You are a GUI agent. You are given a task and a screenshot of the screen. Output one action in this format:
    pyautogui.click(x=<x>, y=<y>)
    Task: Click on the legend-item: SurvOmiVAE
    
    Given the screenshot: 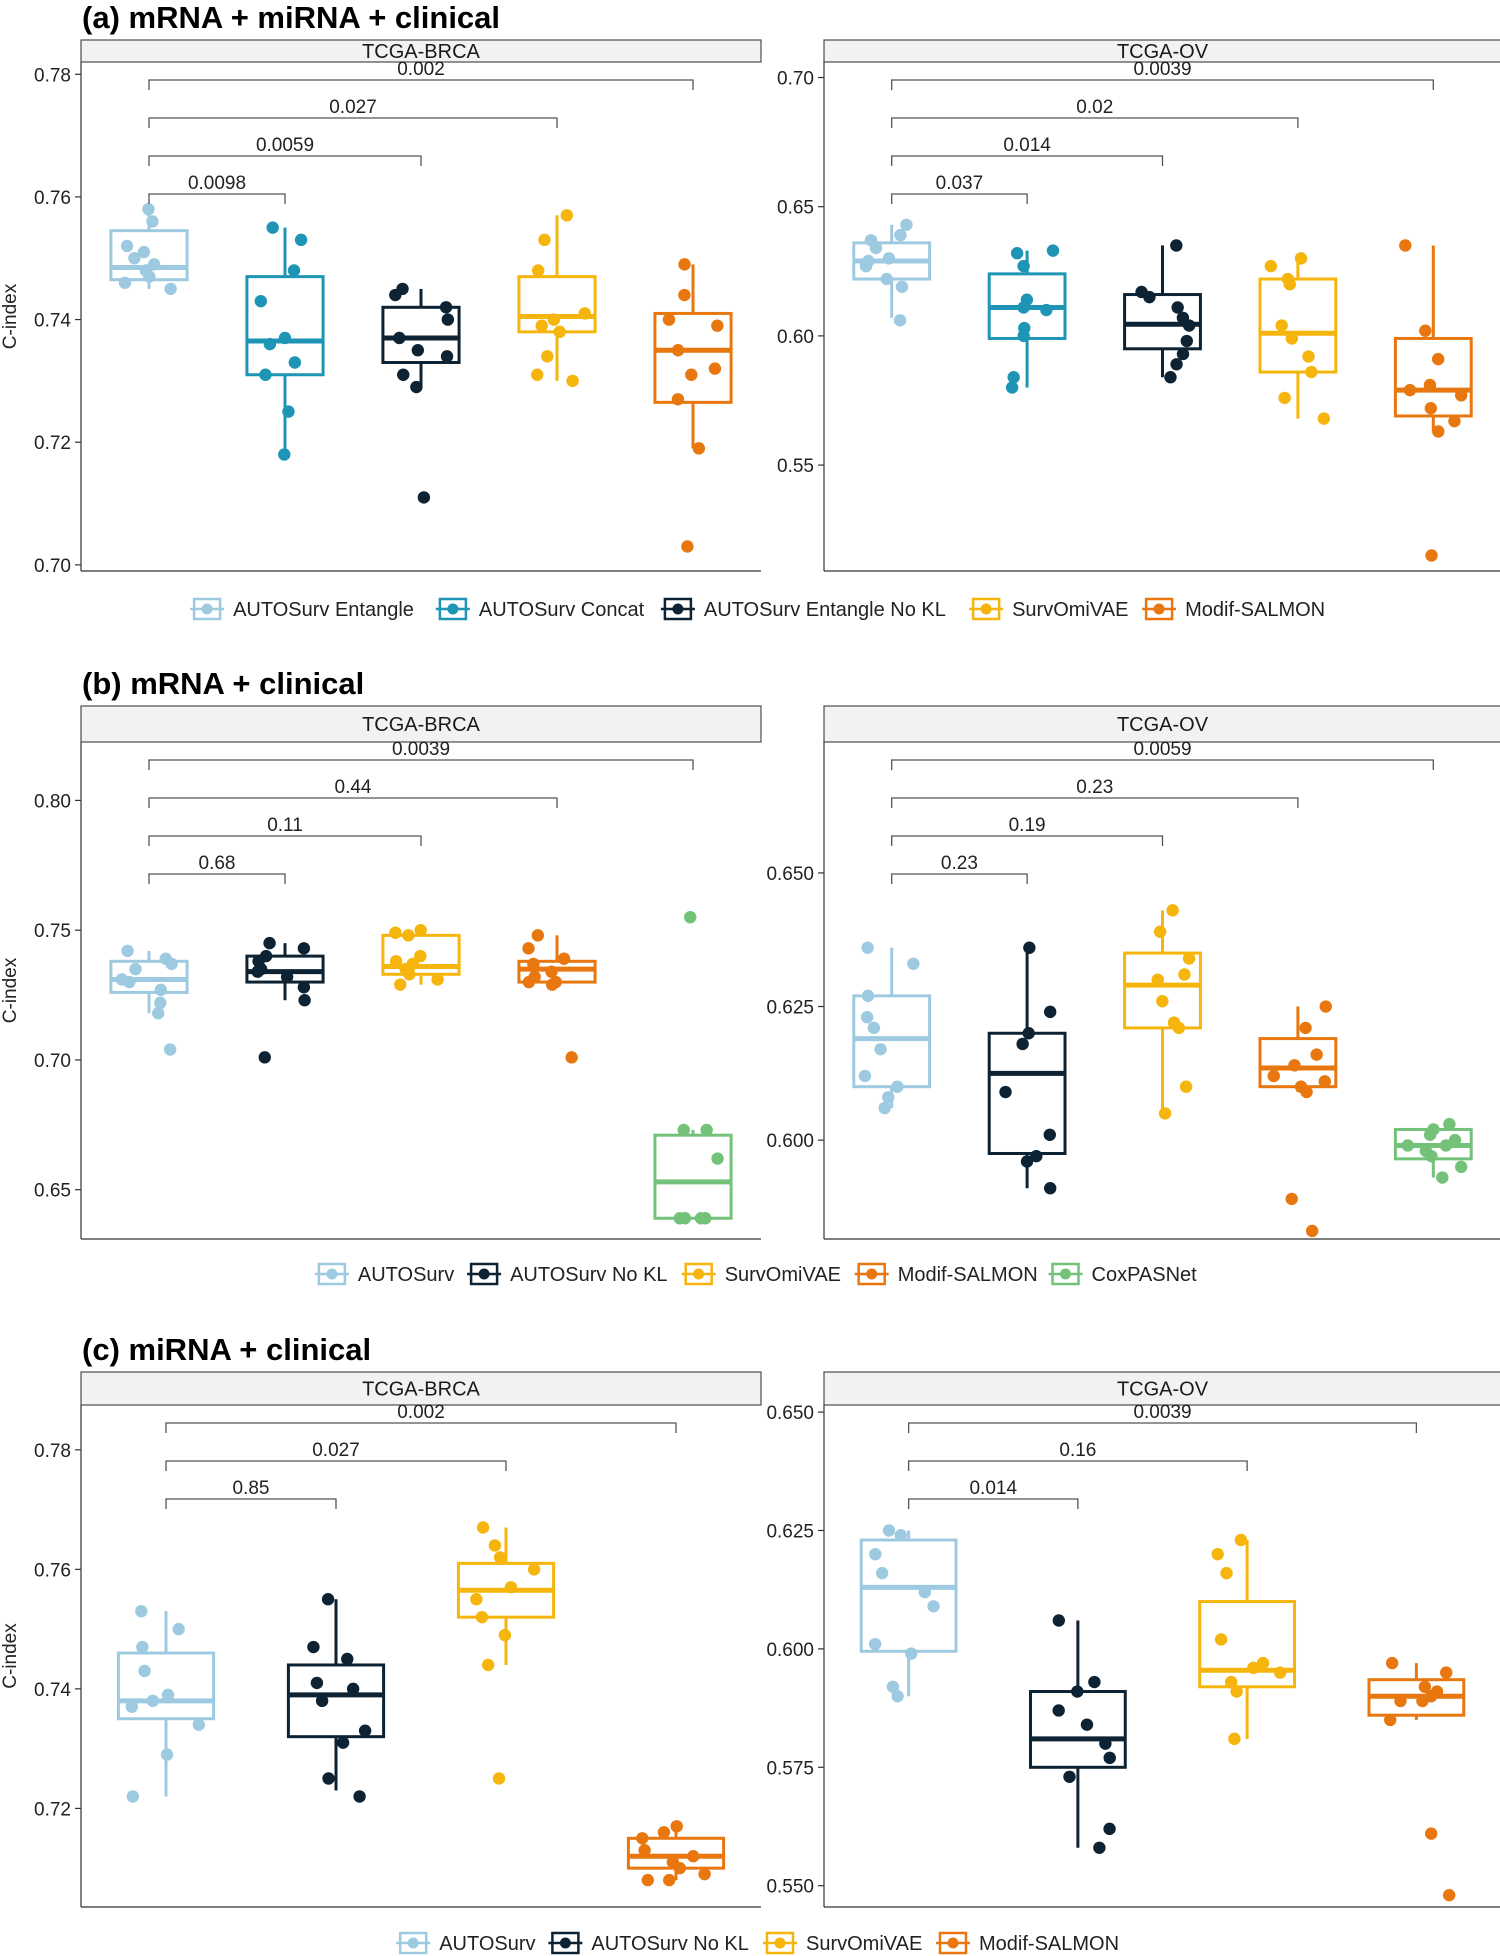 What is the action you would take?
    pyautogui.click(x=761, y=1274)
    